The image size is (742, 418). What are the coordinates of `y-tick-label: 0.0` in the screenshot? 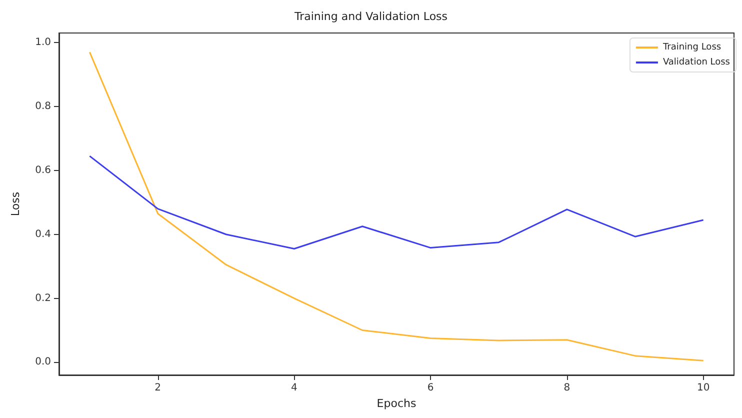 It's located at (43, 362).